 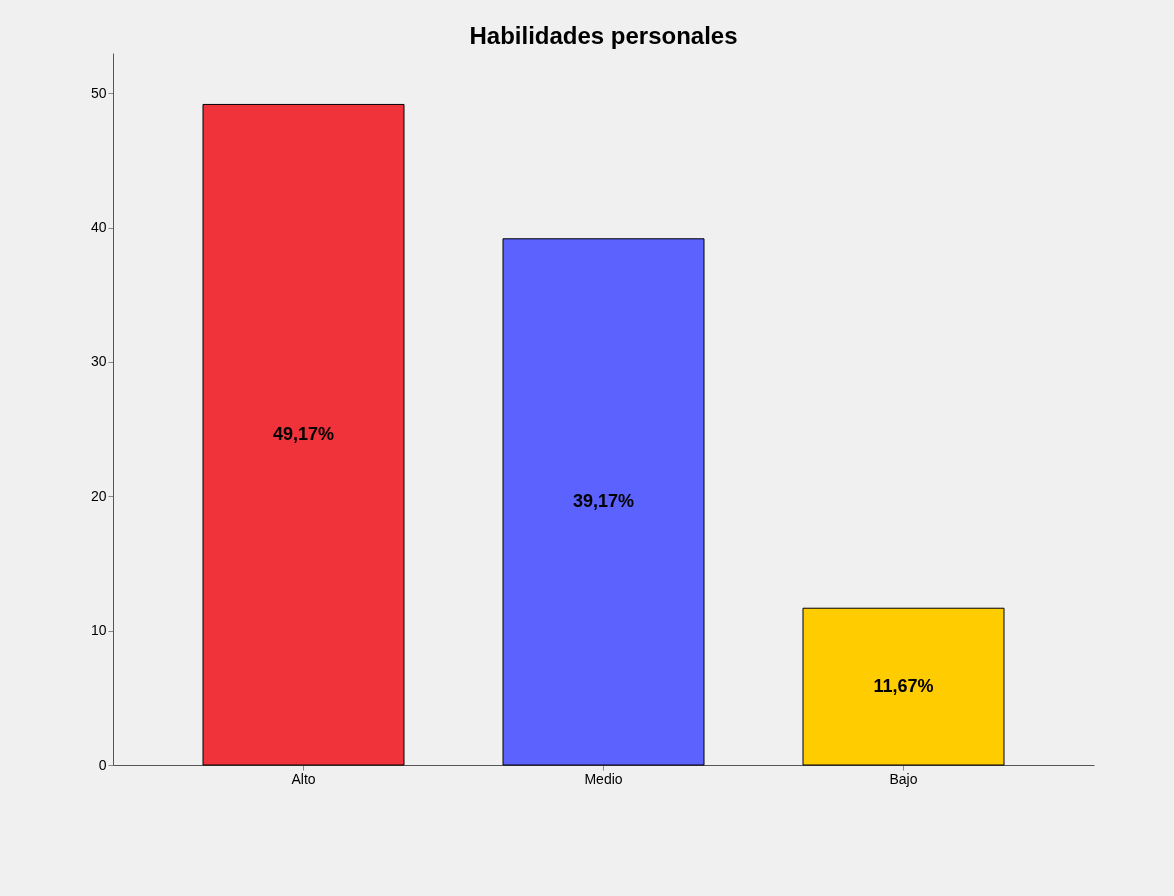 What do you see at coordinates (98, 361) in the screenshot?
I see `y-tick-label: 30` at bounding box center [98, 361].